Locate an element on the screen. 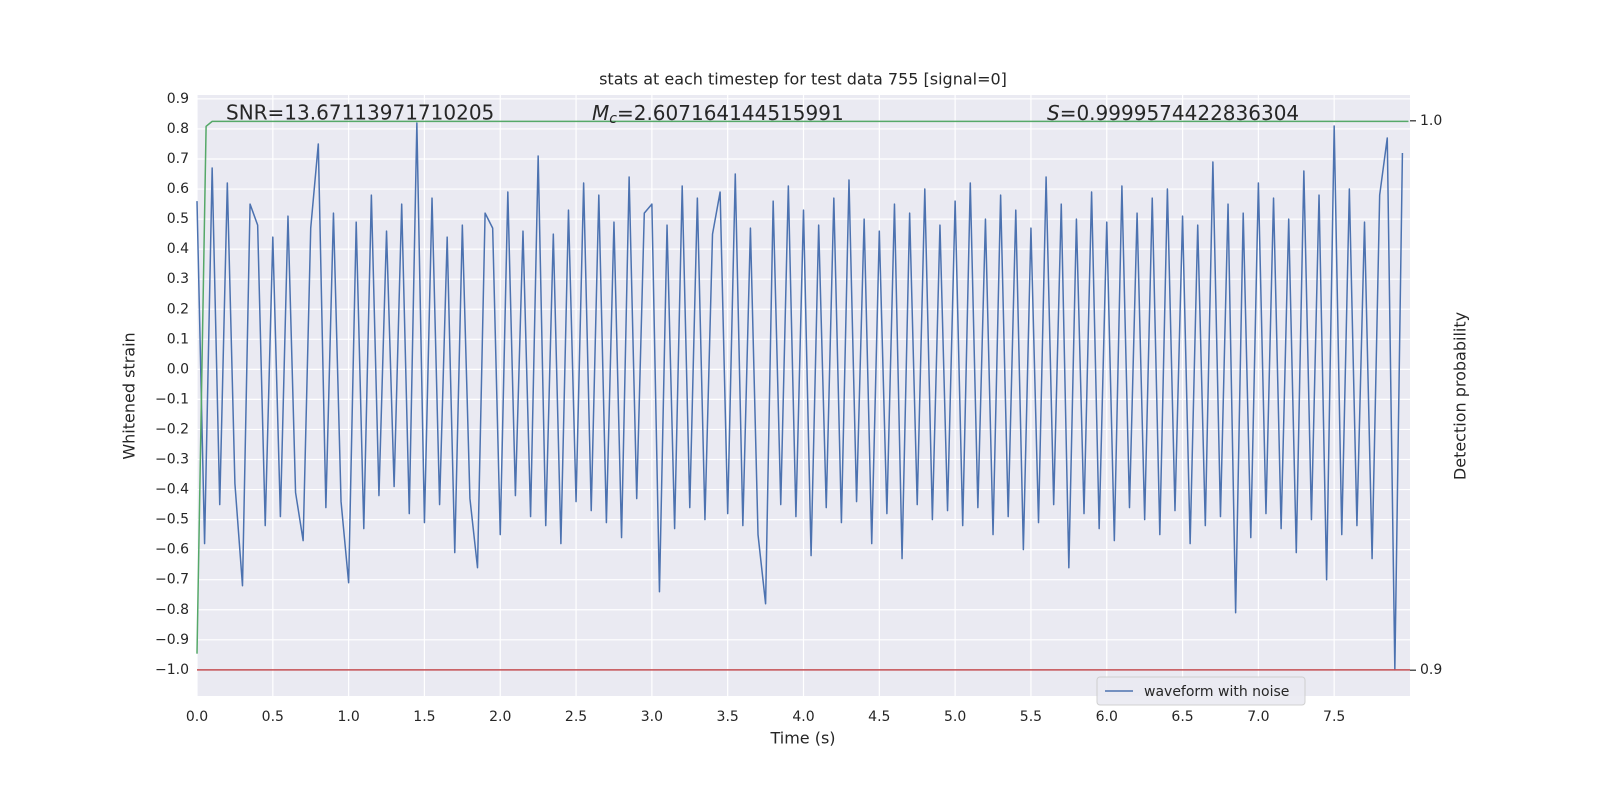 The image size is (1600, 800). y-tick-label: −0.7 is located at coordinates (172, 580).